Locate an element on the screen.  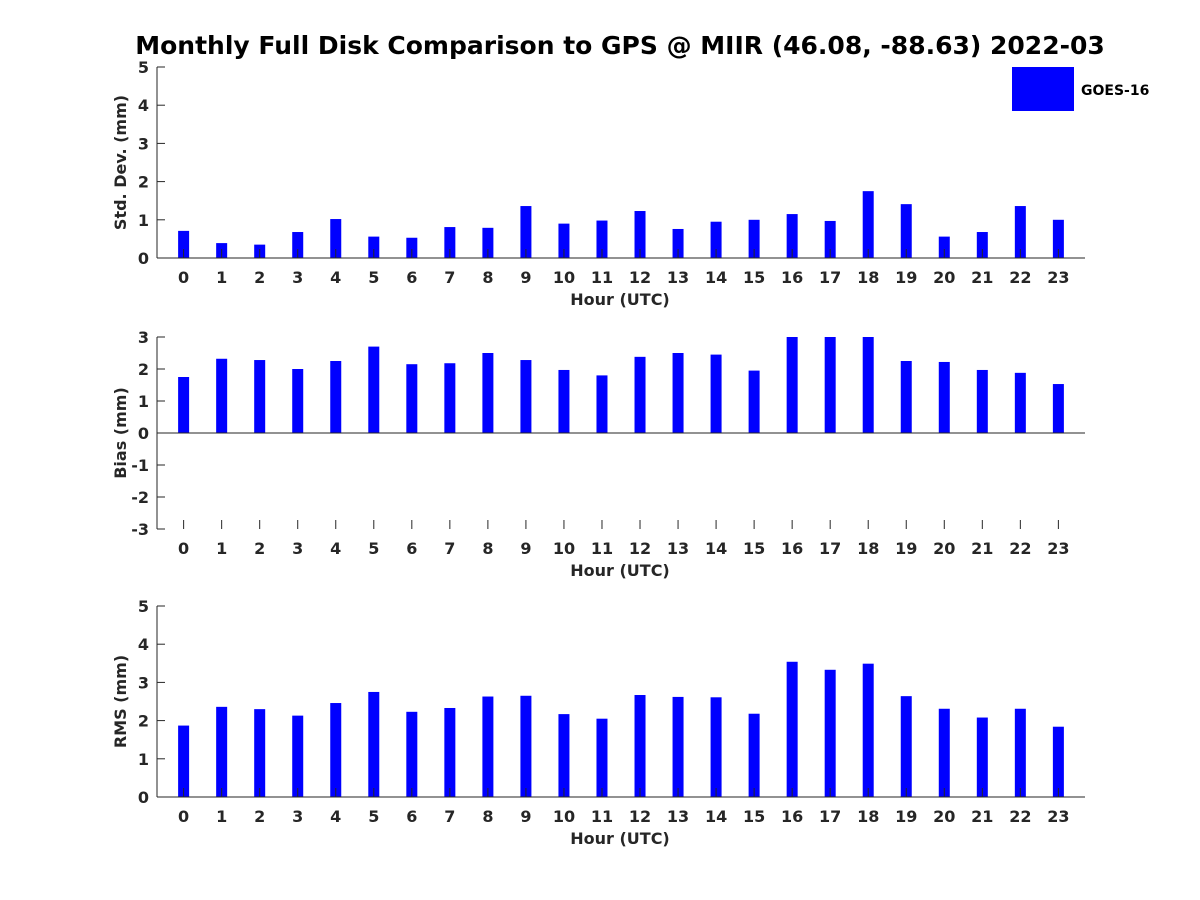
legend-swatch is located at coordinates (1043, 89).